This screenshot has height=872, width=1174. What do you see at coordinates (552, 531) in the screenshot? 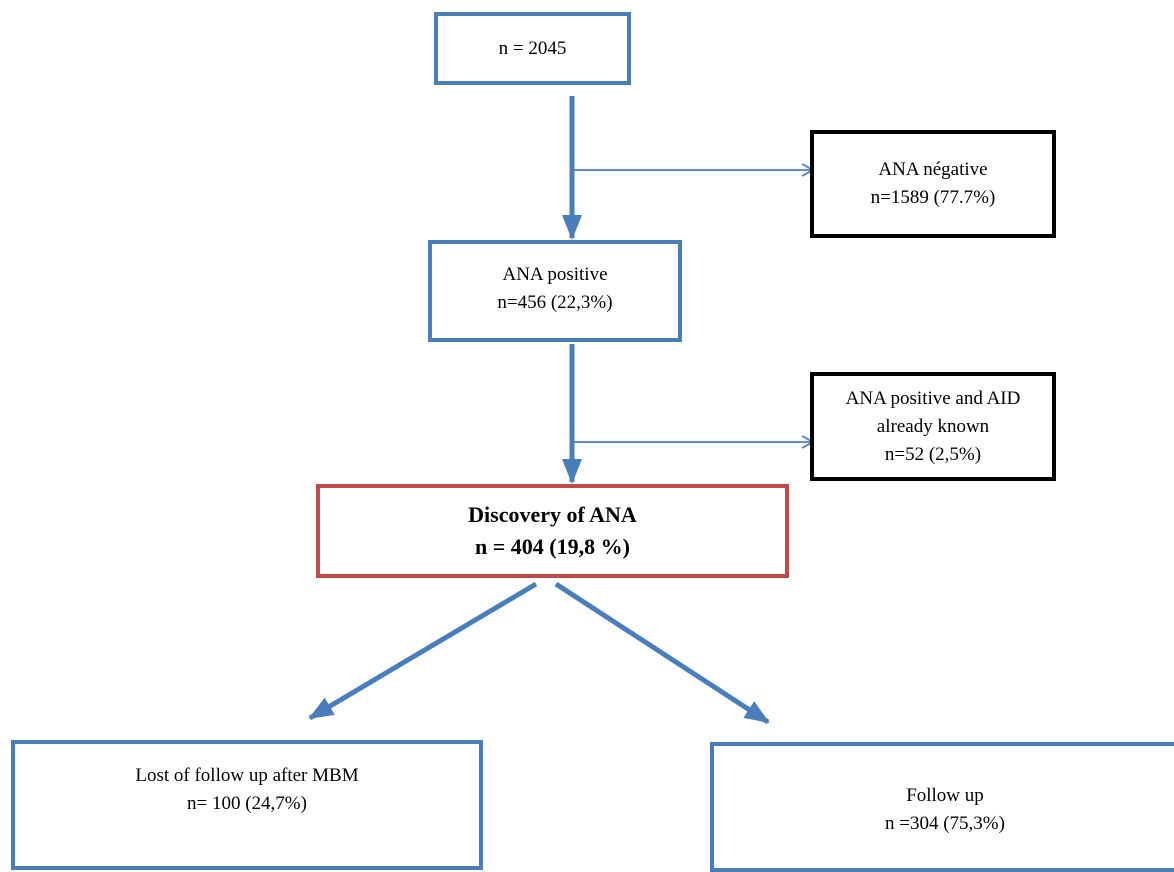
I see `discovery-box: Discovery of ANA n = 404 (19,8 %)` at bounding box center [552, 531].